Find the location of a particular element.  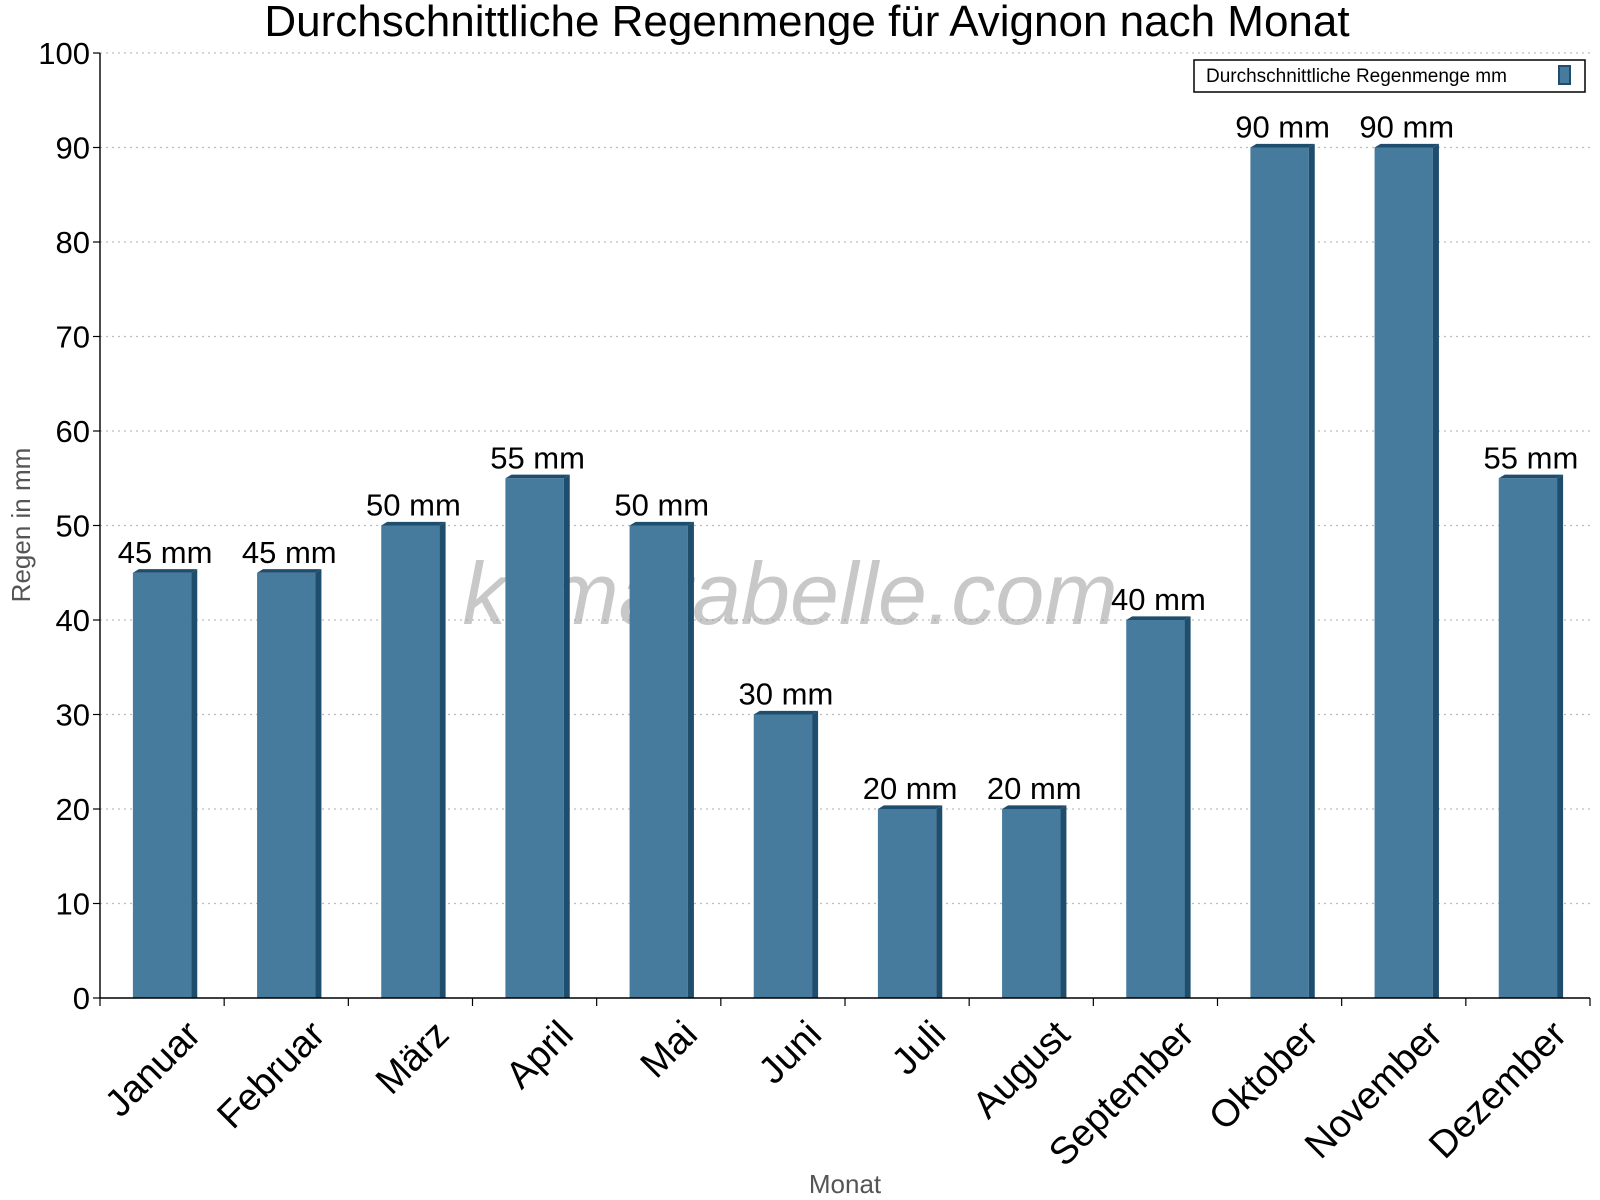

x-tick-label: August is located at coordinates (1022, 1070).